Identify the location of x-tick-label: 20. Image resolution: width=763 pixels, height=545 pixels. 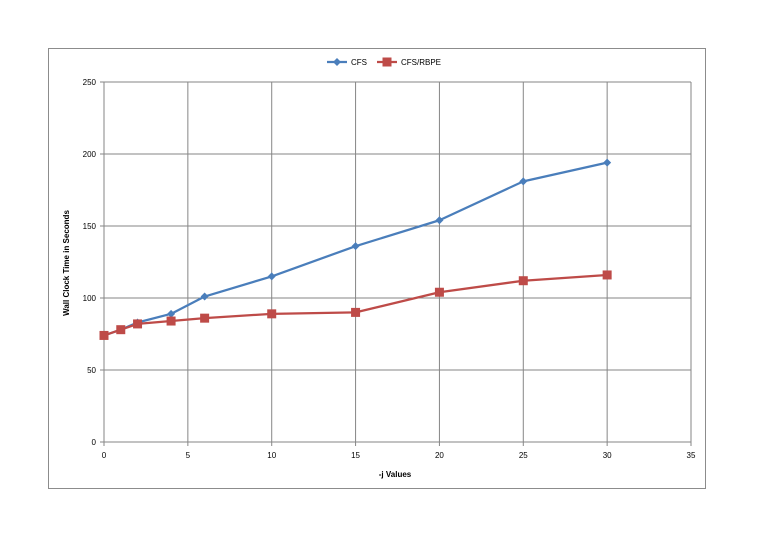
(439, 455).